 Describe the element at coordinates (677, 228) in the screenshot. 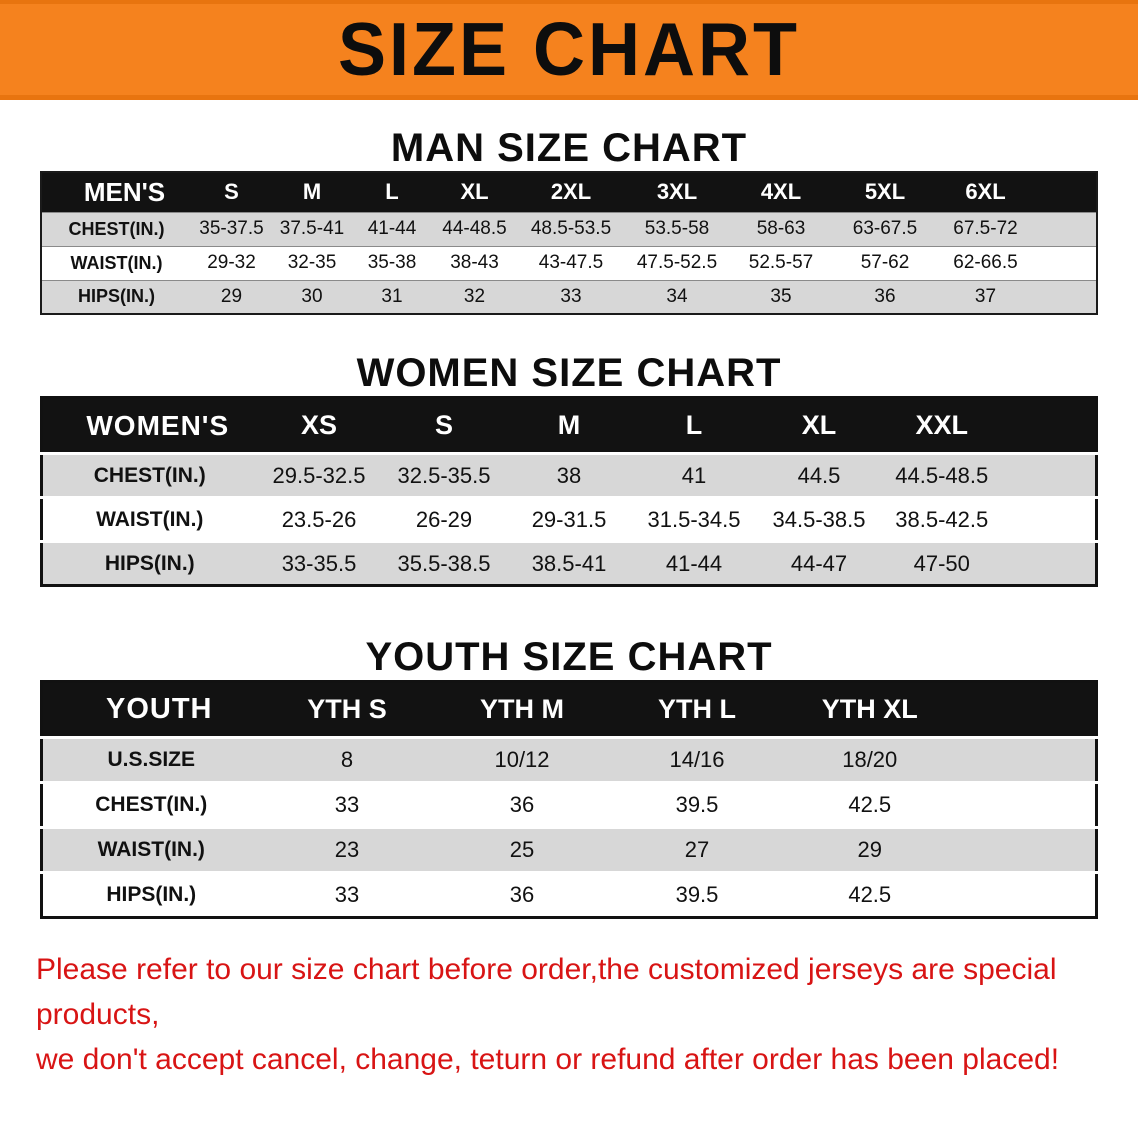

I see `table-cell: 53.5-58` at that location.